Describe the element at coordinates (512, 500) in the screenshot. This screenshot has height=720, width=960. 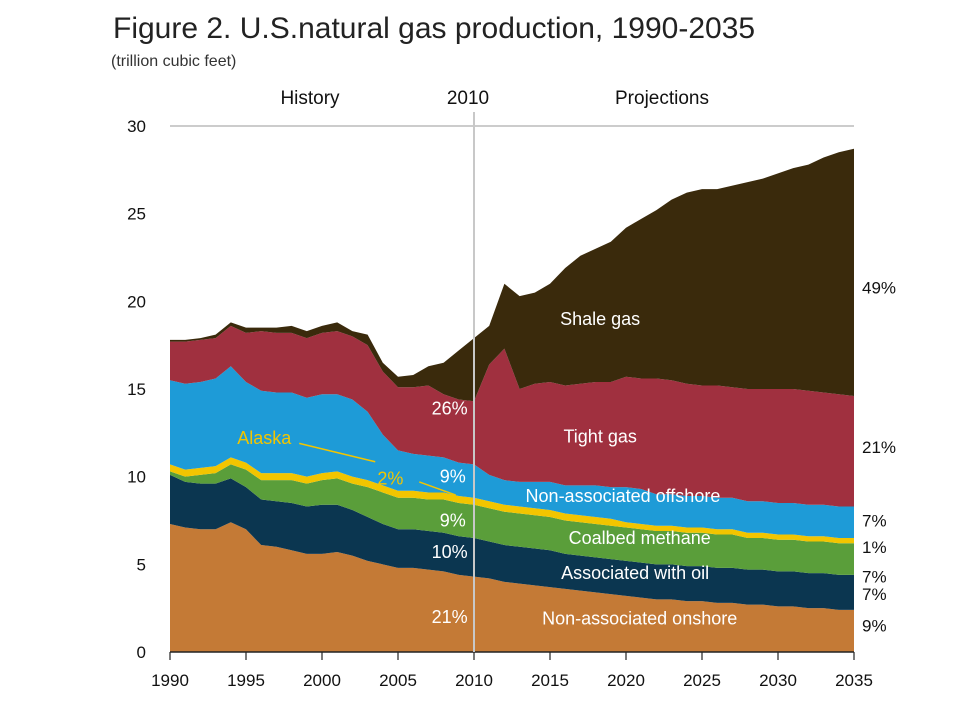
I see `area-alaska` at that location.